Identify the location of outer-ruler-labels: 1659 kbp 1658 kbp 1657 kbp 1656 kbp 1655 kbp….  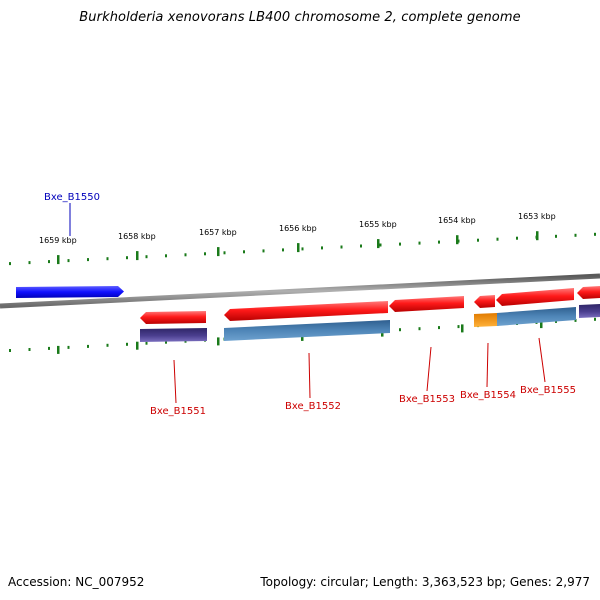
(297, 228).